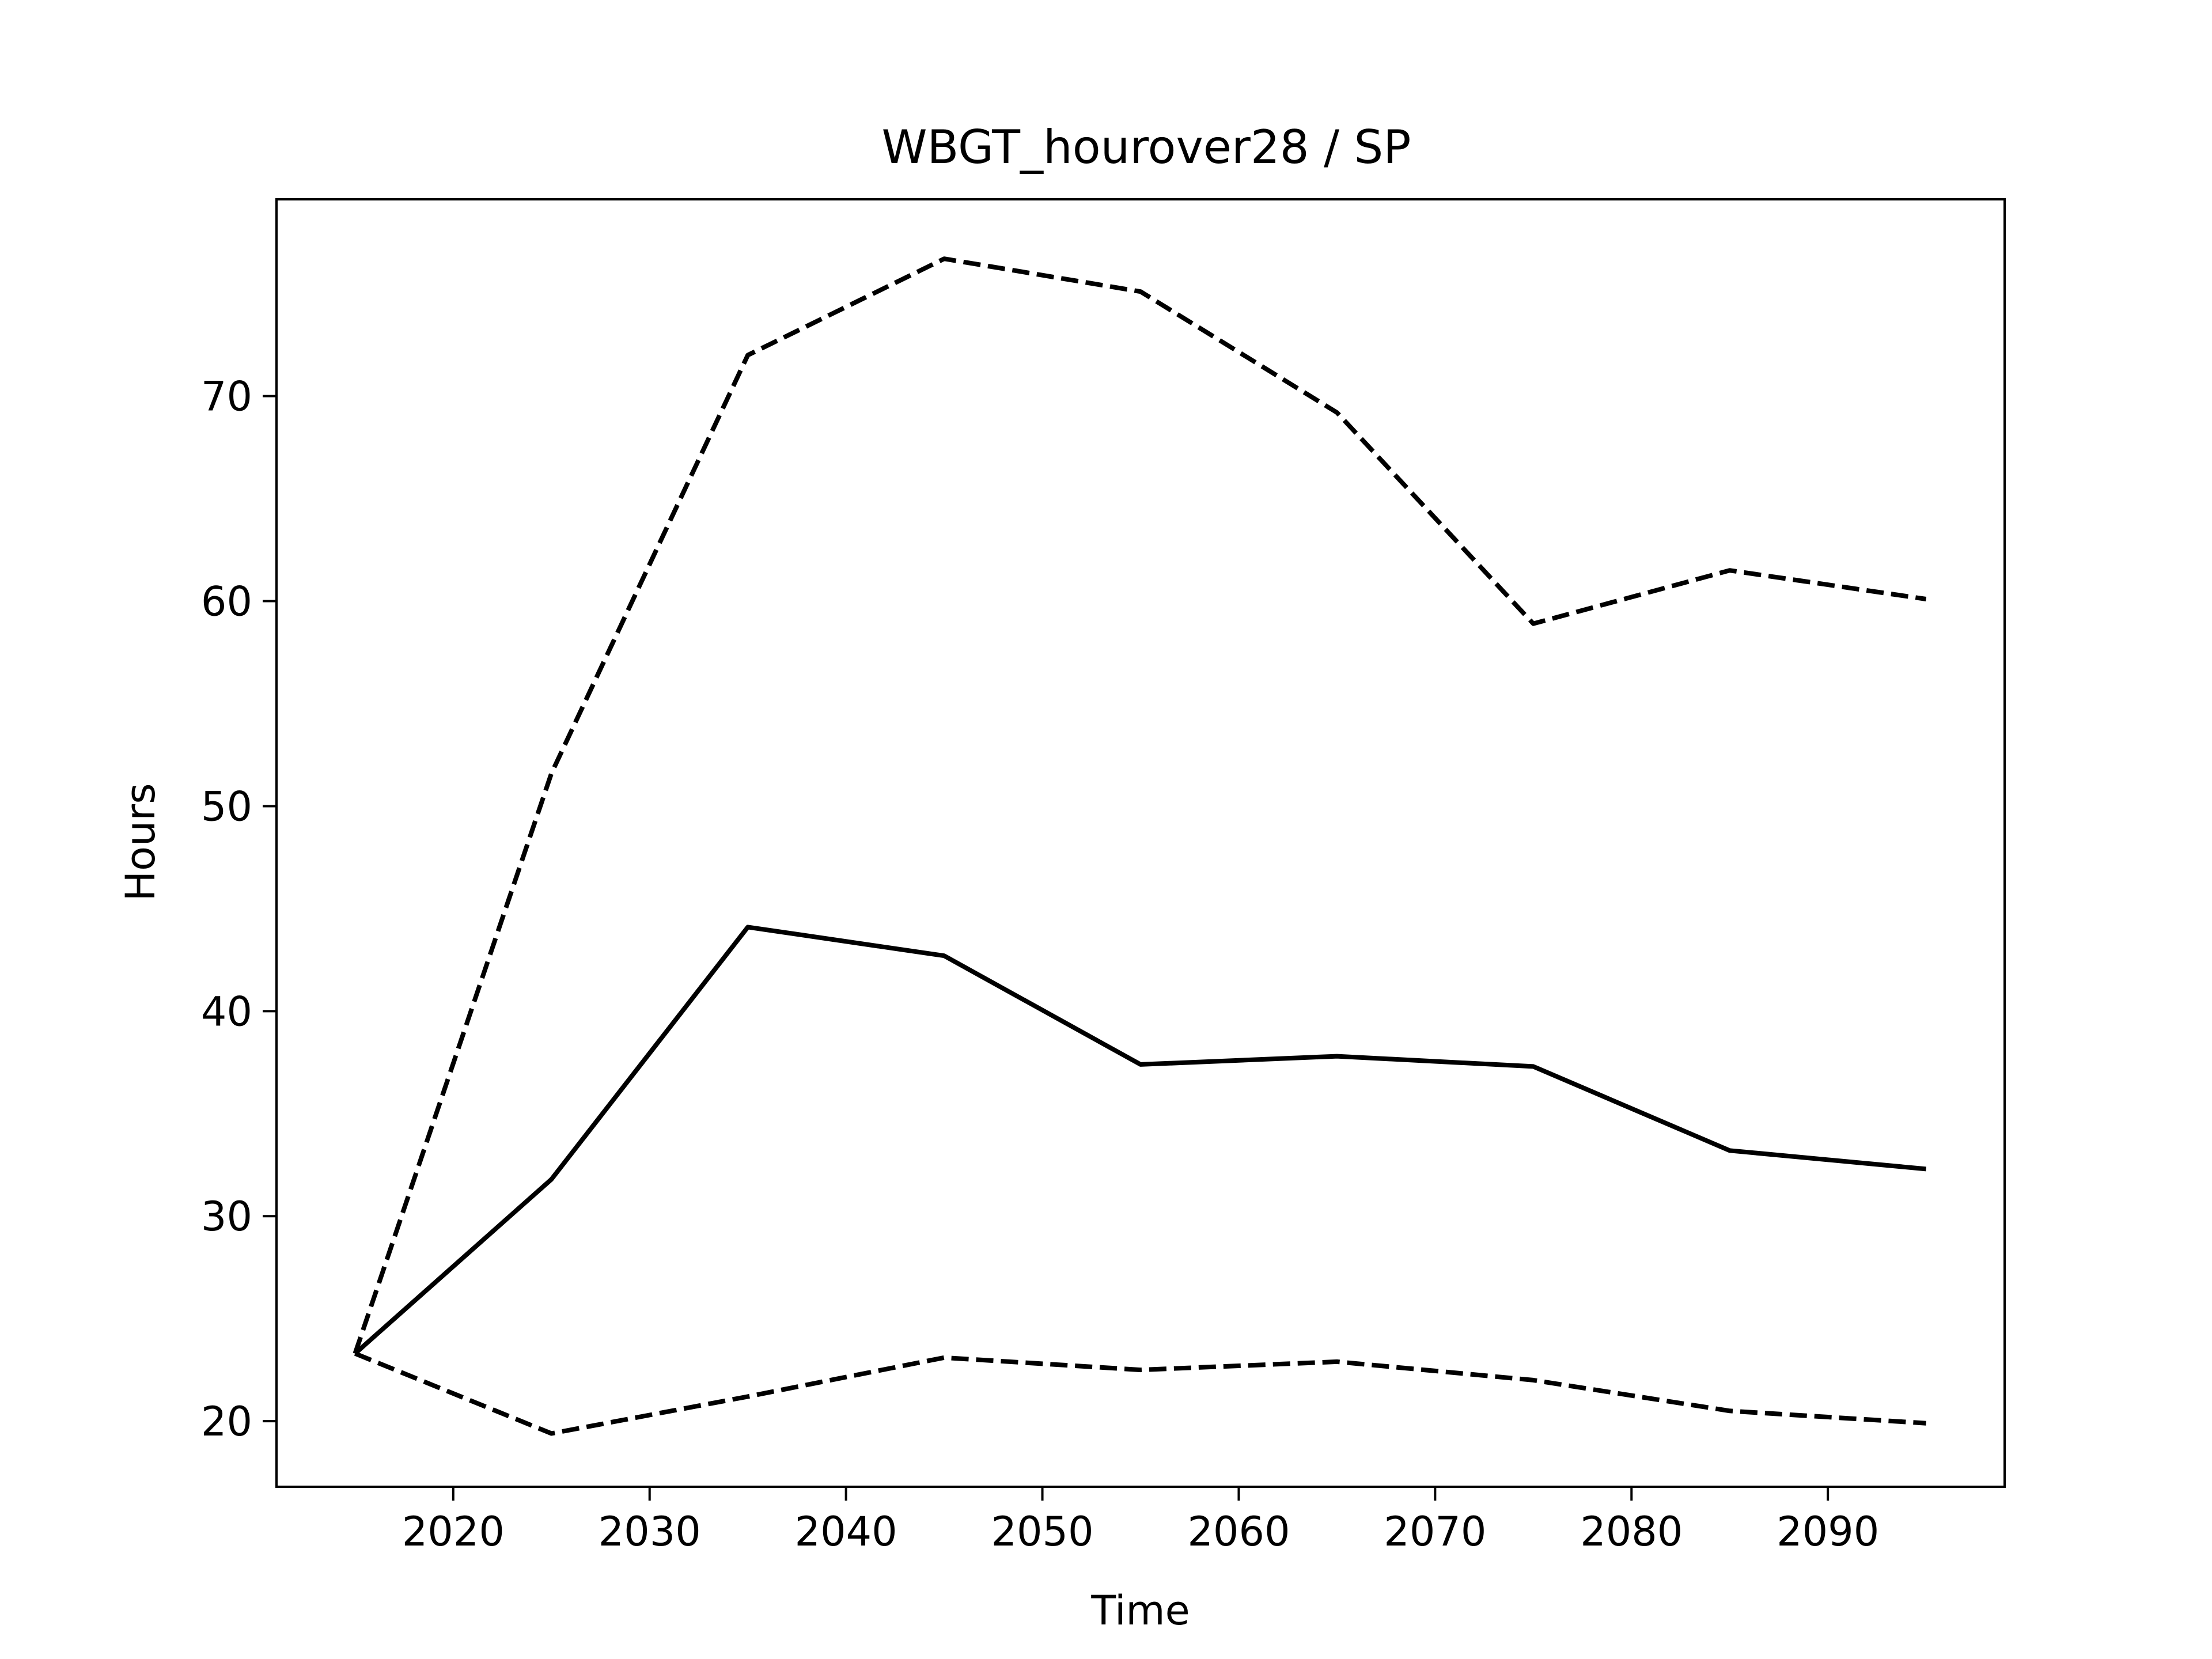 This screenshot has height=1659, width=2212. Describe the element at coordinates (1631, 1531) in the screenshot. I see `x-tick-label: 2080` at that location.